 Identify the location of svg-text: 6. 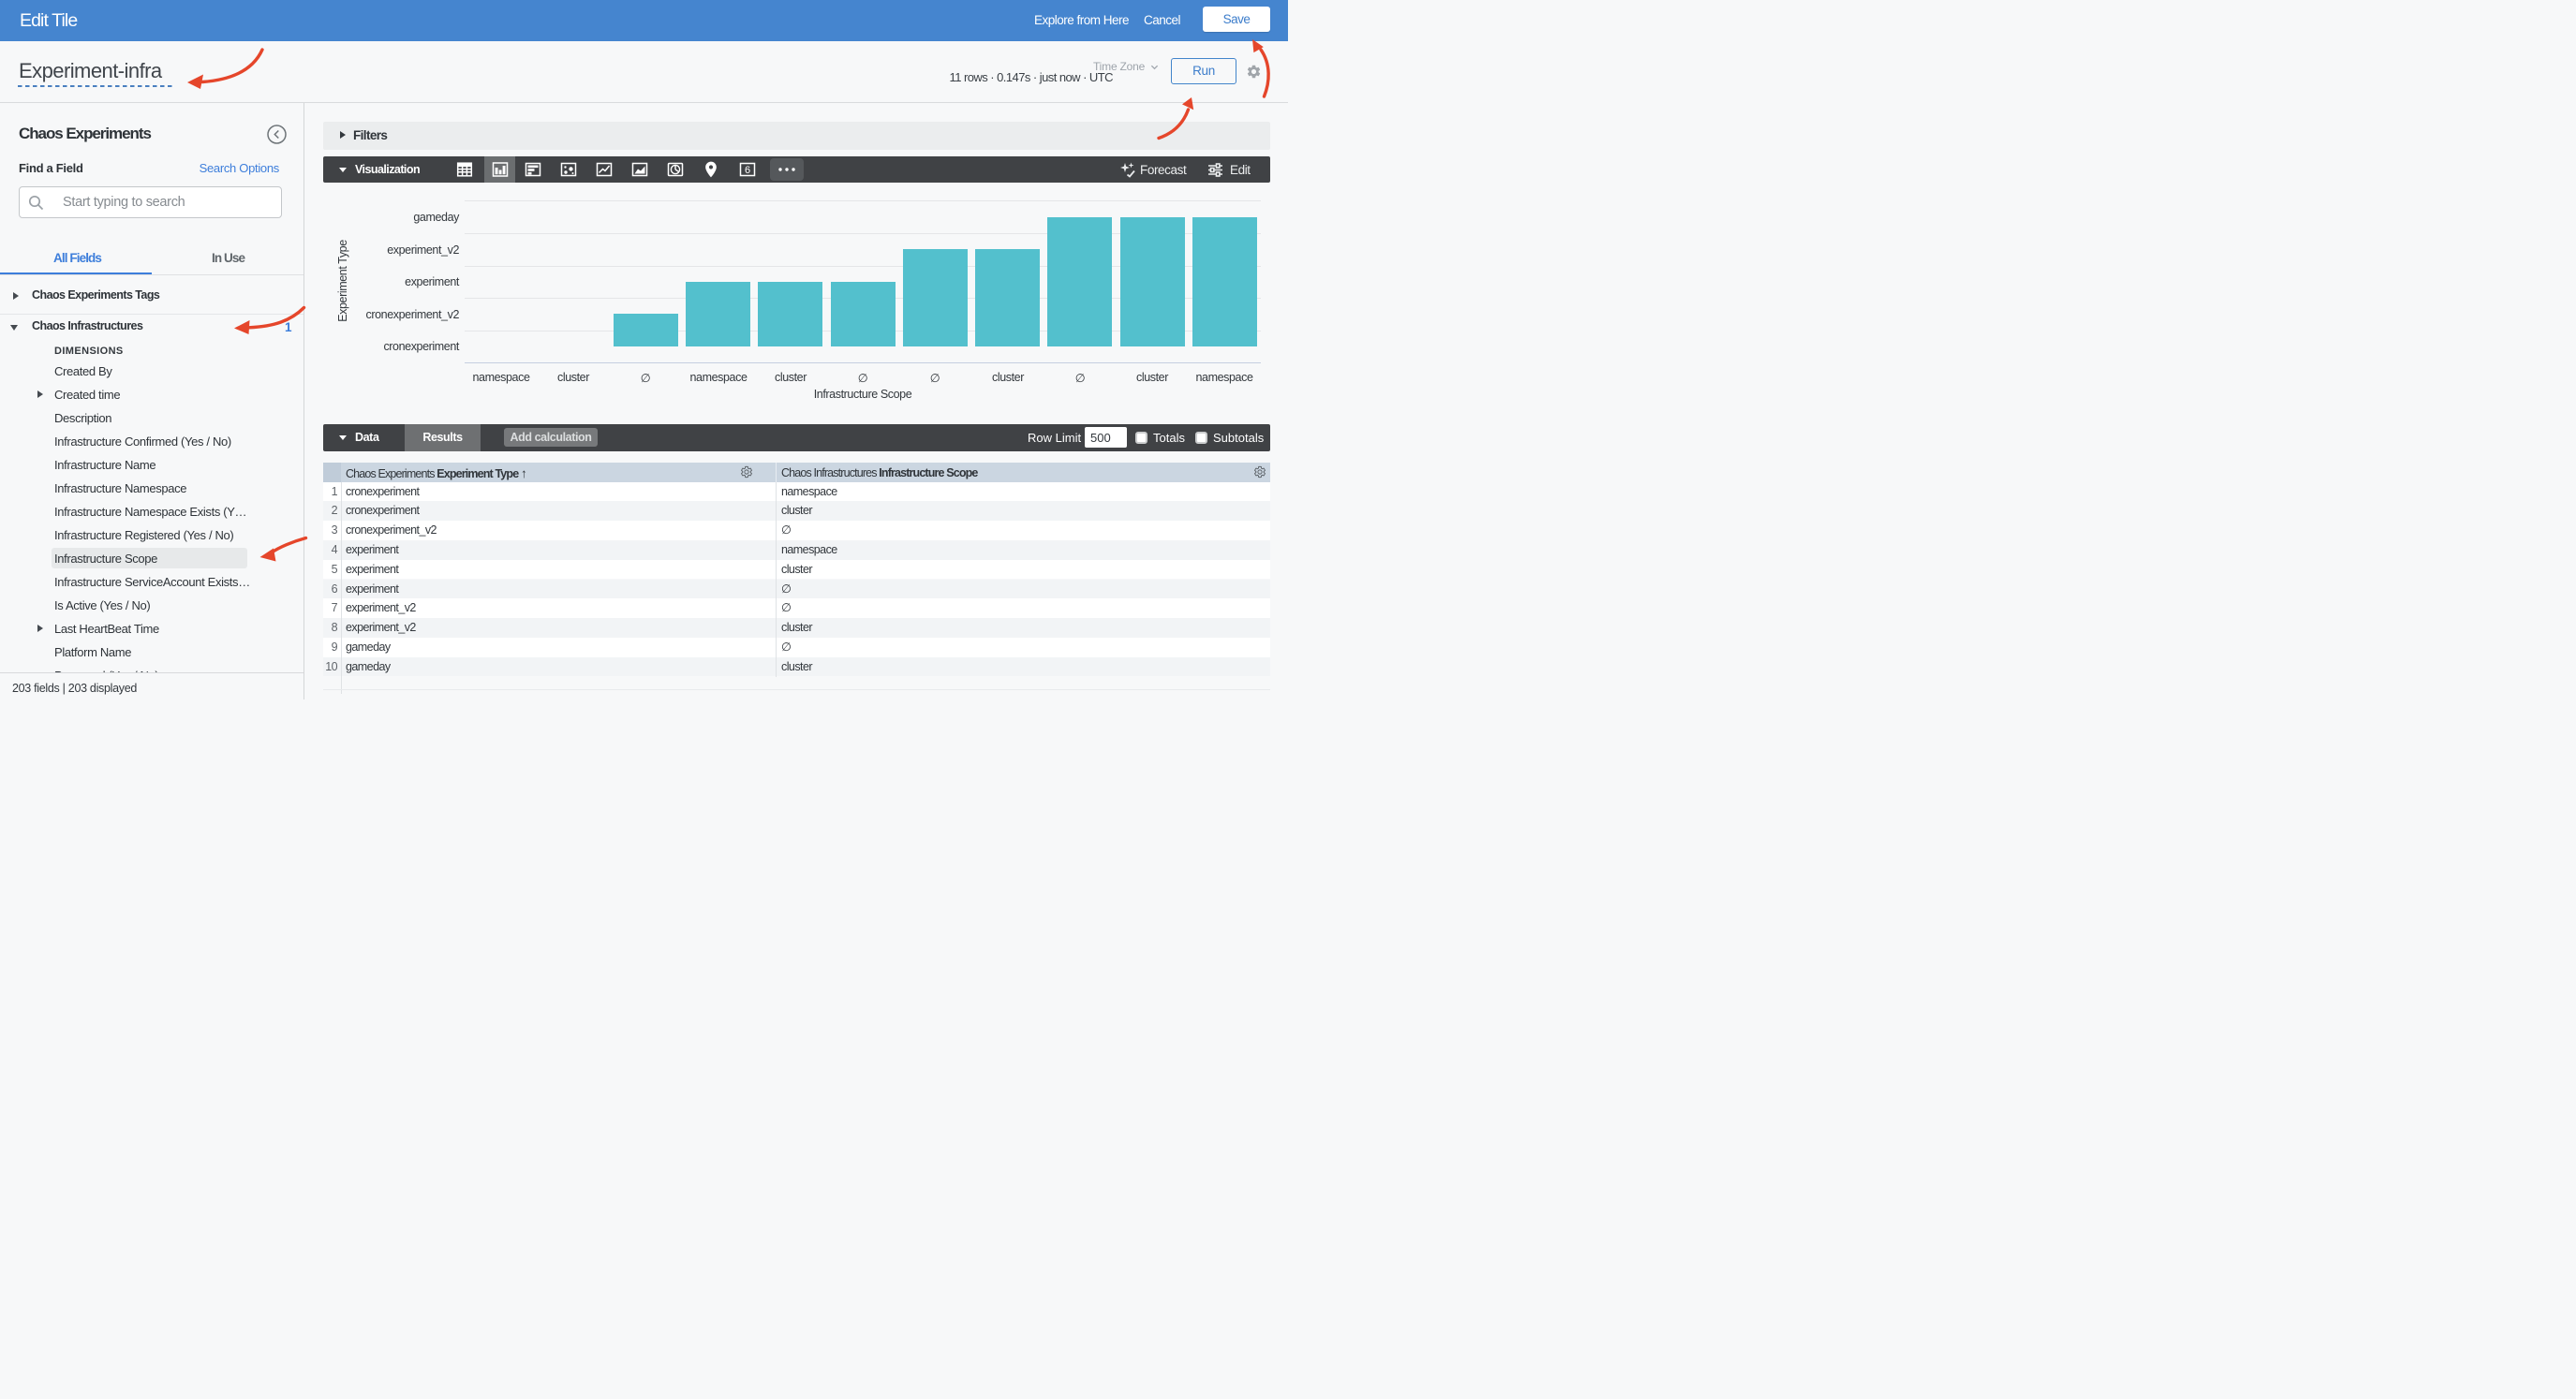
(747, 171).